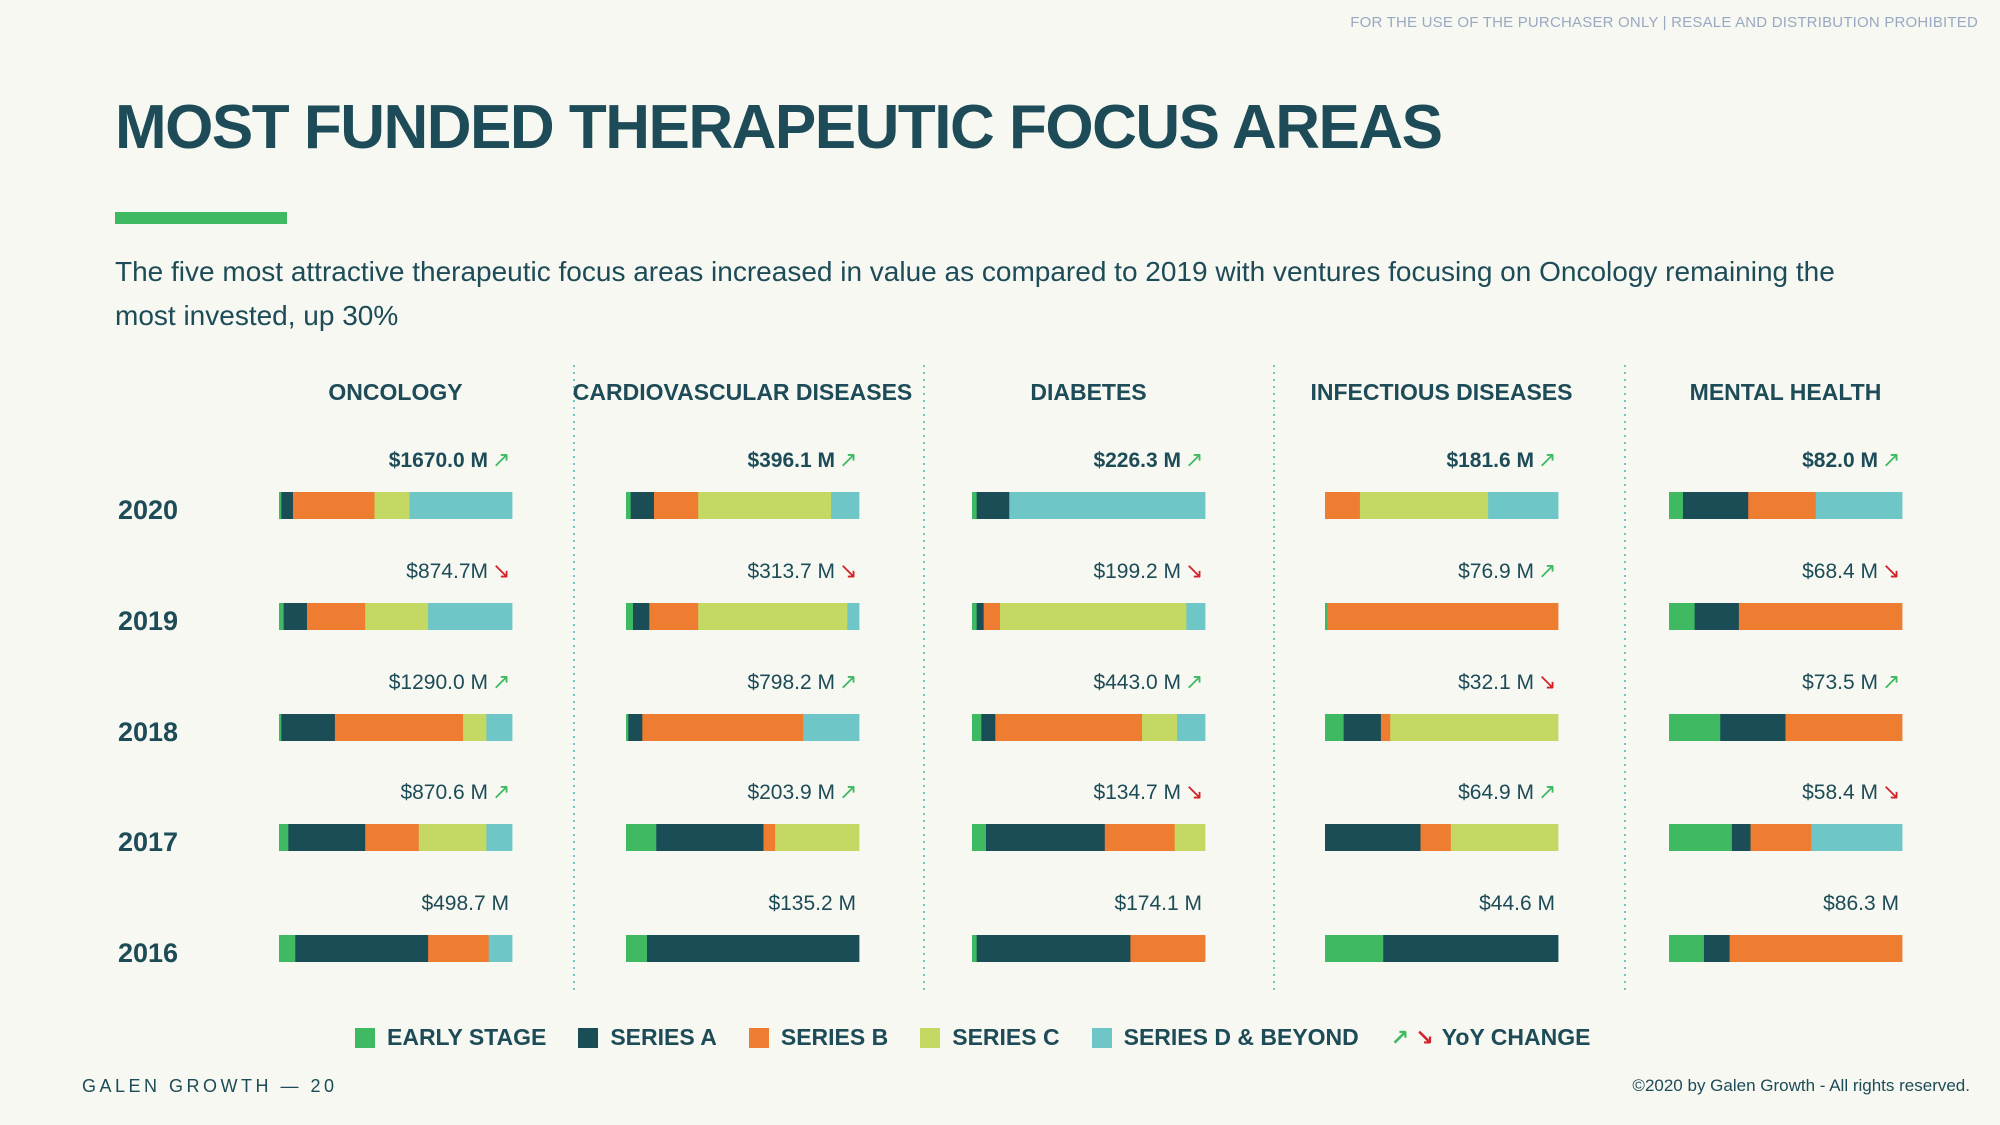 This screenshot has width=2000, height=1125. Describe the element at coordinates (148, 953) in the screenshot. I see `year-label: 2016` at that location.